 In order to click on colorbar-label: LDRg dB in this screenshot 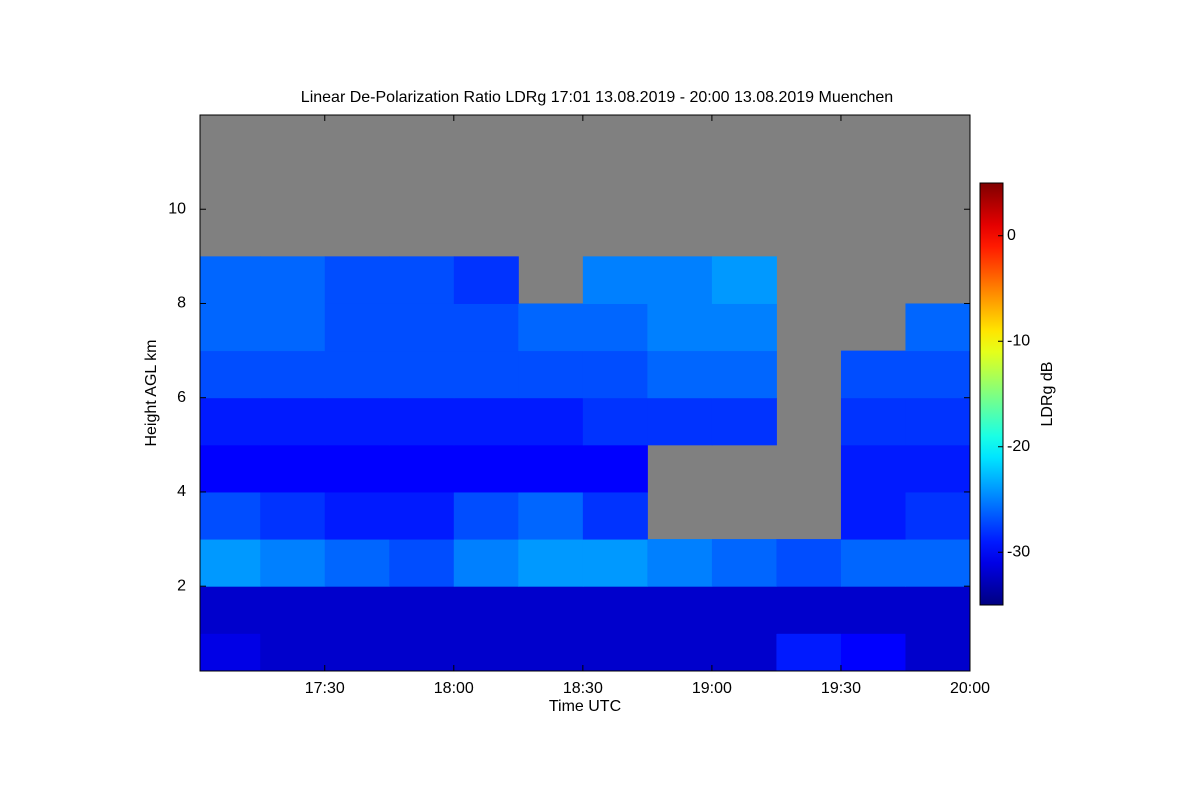, I will do `click(1047, 394)`.